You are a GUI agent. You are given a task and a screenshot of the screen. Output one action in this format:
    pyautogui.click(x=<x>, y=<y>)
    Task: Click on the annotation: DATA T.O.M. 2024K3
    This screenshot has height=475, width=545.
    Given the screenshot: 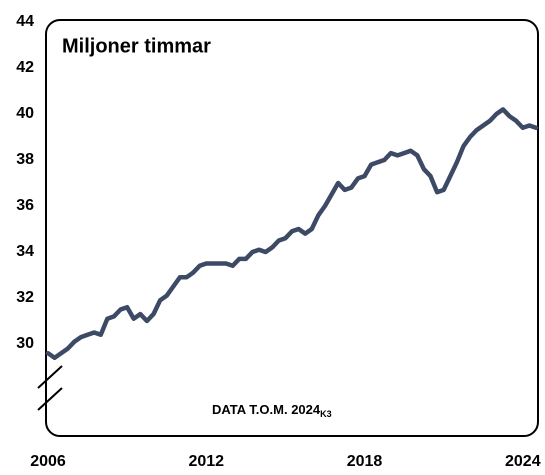 What is the action you would take?
    pyautogui.click(x=272, y=410)
    